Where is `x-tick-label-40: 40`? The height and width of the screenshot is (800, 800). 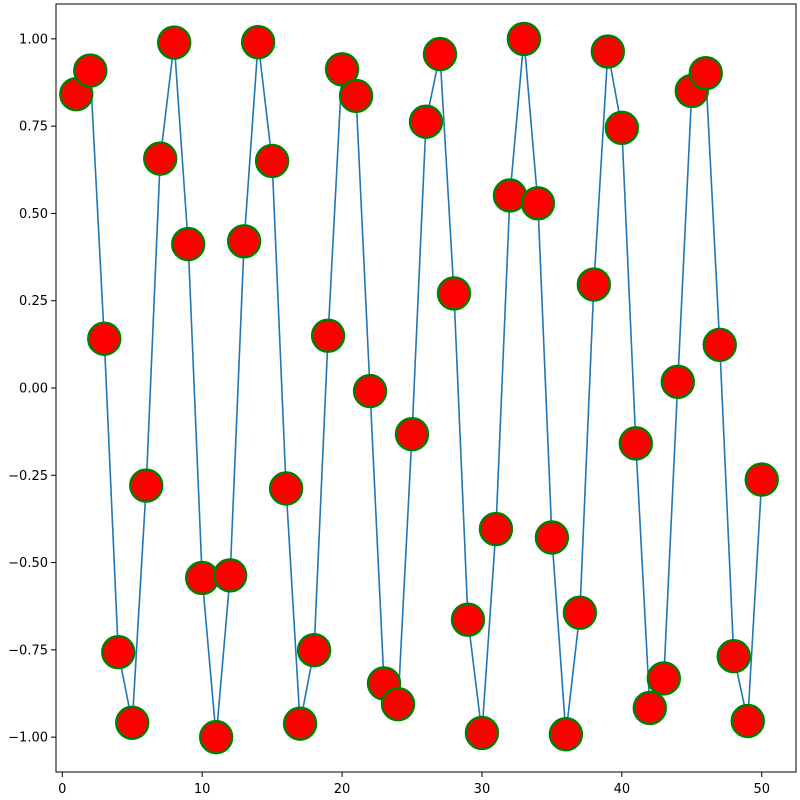
x-tick-label-40: 40 is located at coordinates (622, 789).